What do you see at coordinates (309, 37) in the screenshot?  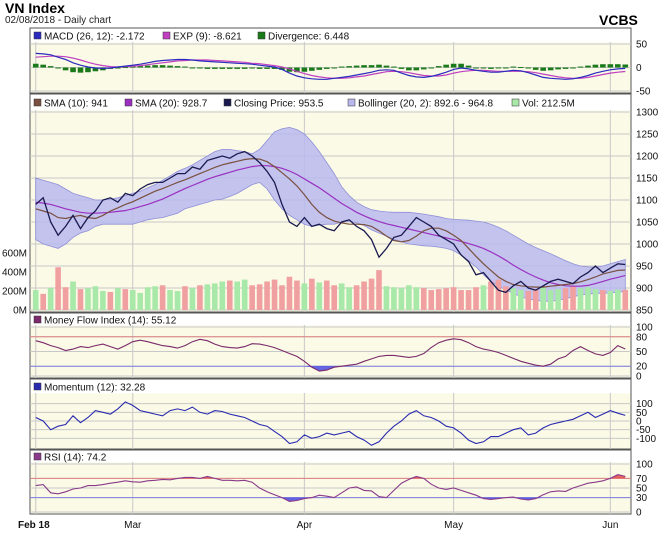 I see `divergence-legend-label: Divergence: 6.448` at bounding box center [309, 37].